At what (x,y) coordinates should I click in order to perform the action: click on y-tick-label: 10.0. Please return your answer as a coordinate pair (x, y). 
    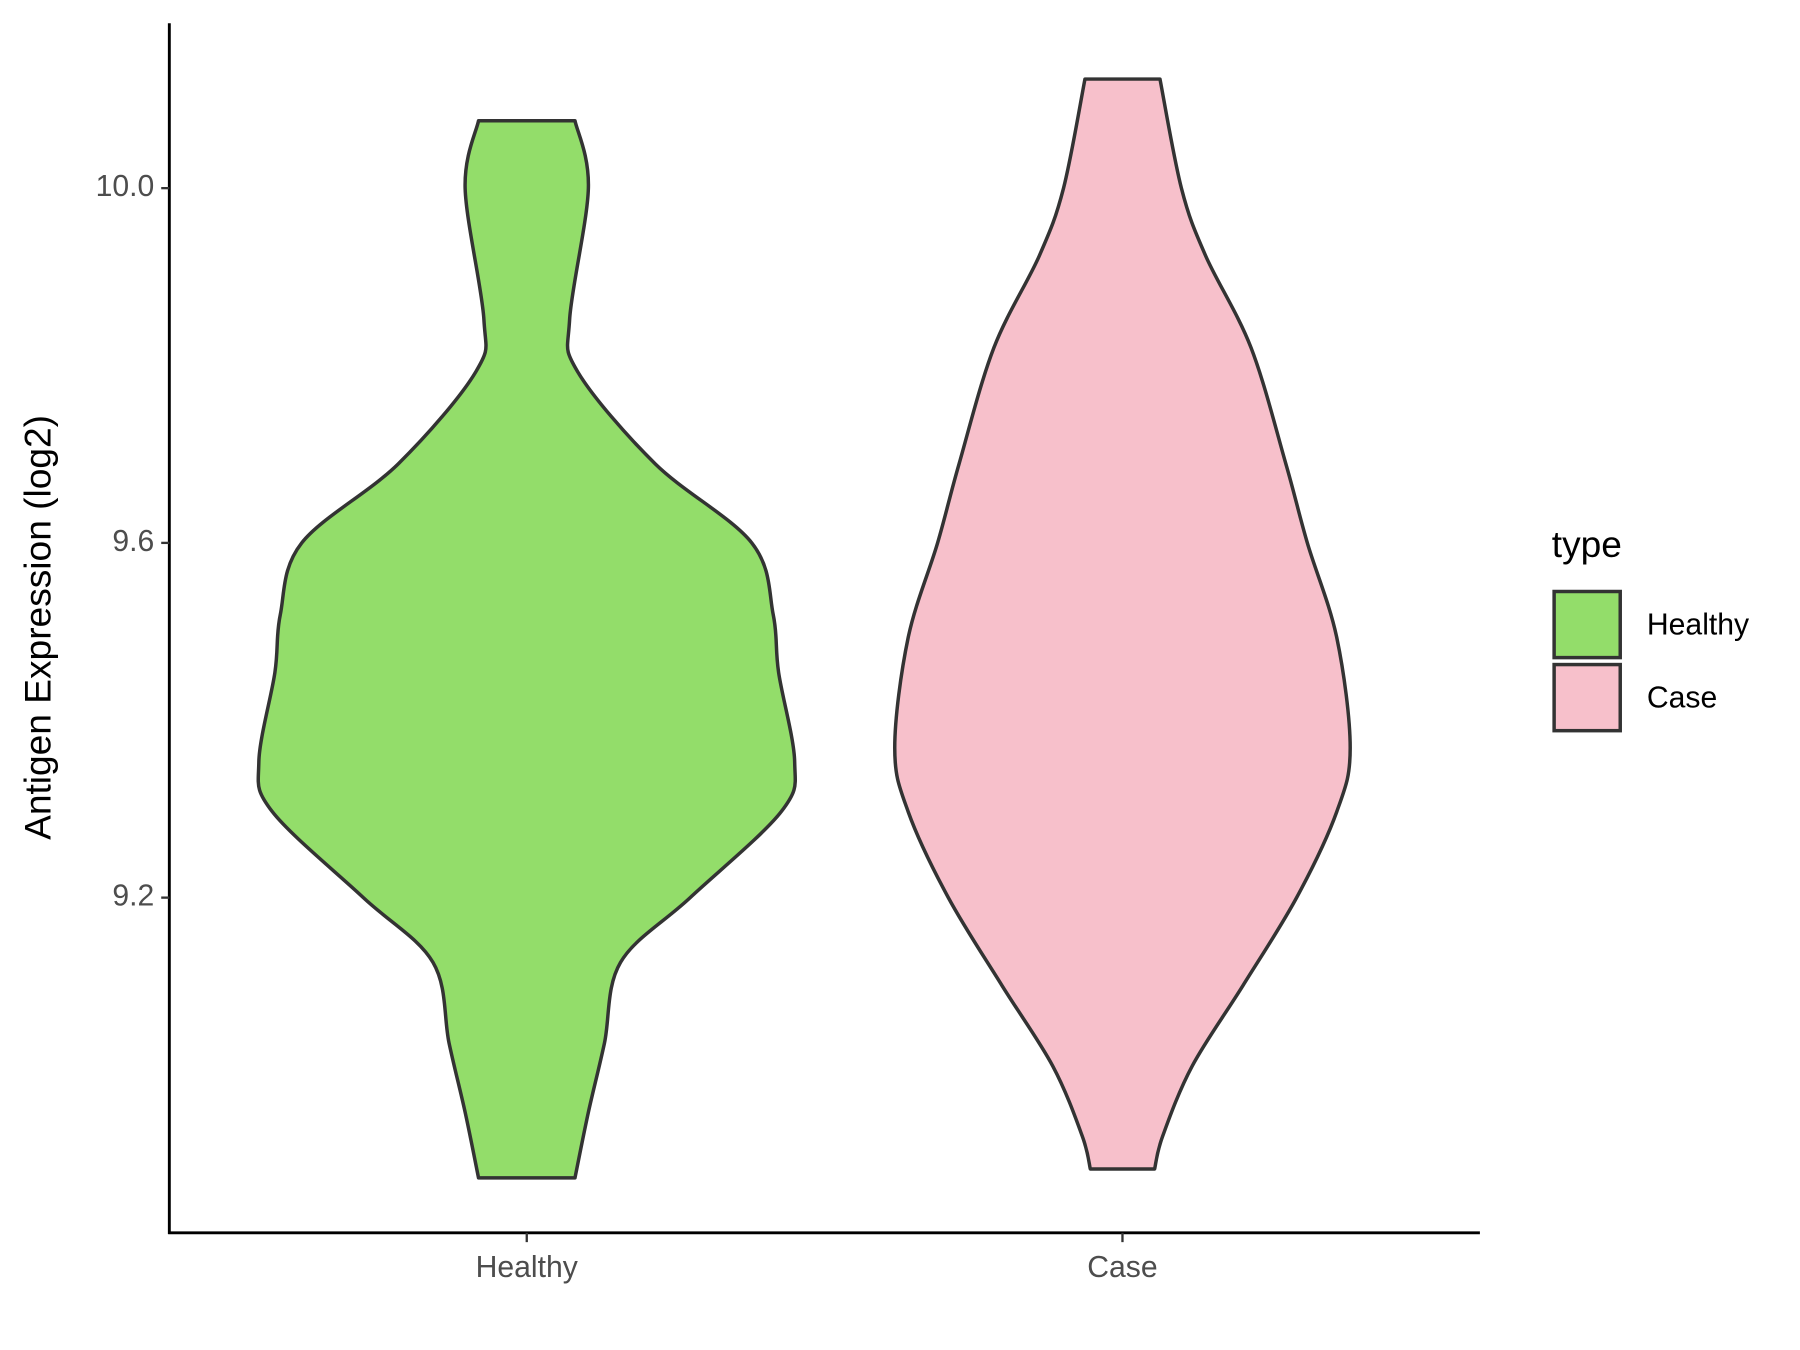
    Looking at the image, I should click on (125, 186).